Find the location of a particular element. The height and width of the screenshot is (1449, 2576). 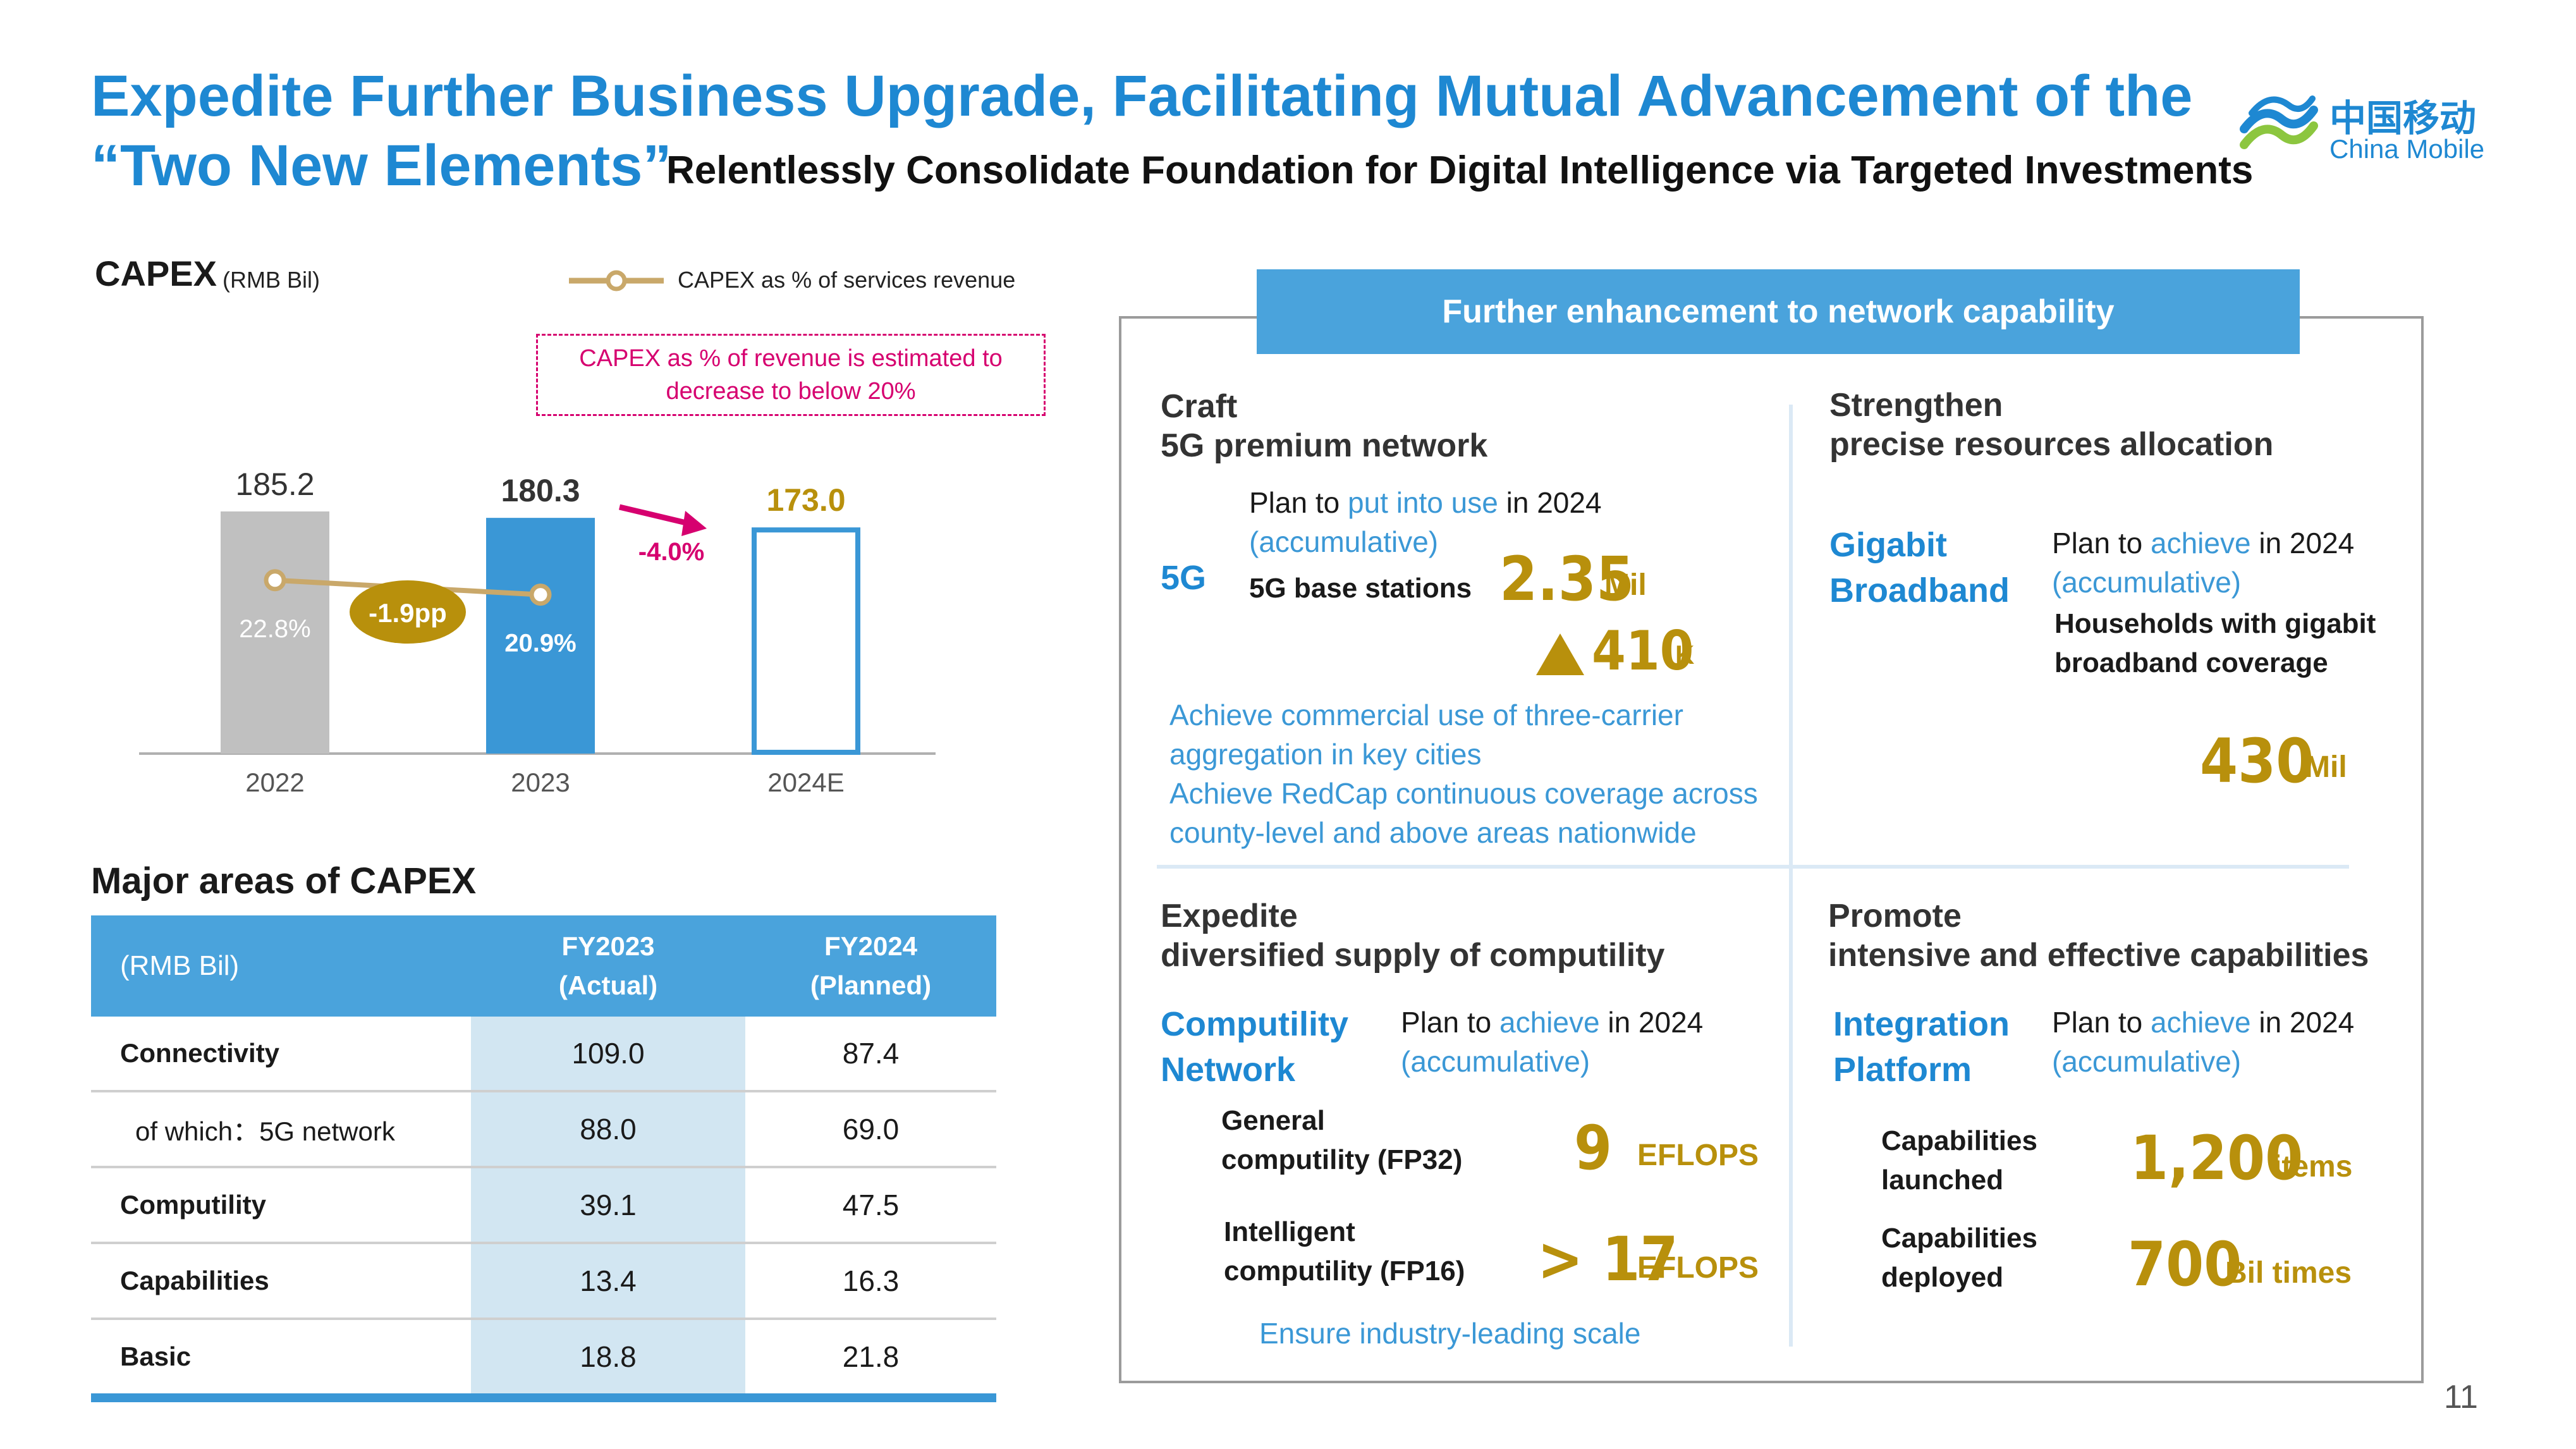

q1-unit: Mil is located at coordinates (1625, 585).